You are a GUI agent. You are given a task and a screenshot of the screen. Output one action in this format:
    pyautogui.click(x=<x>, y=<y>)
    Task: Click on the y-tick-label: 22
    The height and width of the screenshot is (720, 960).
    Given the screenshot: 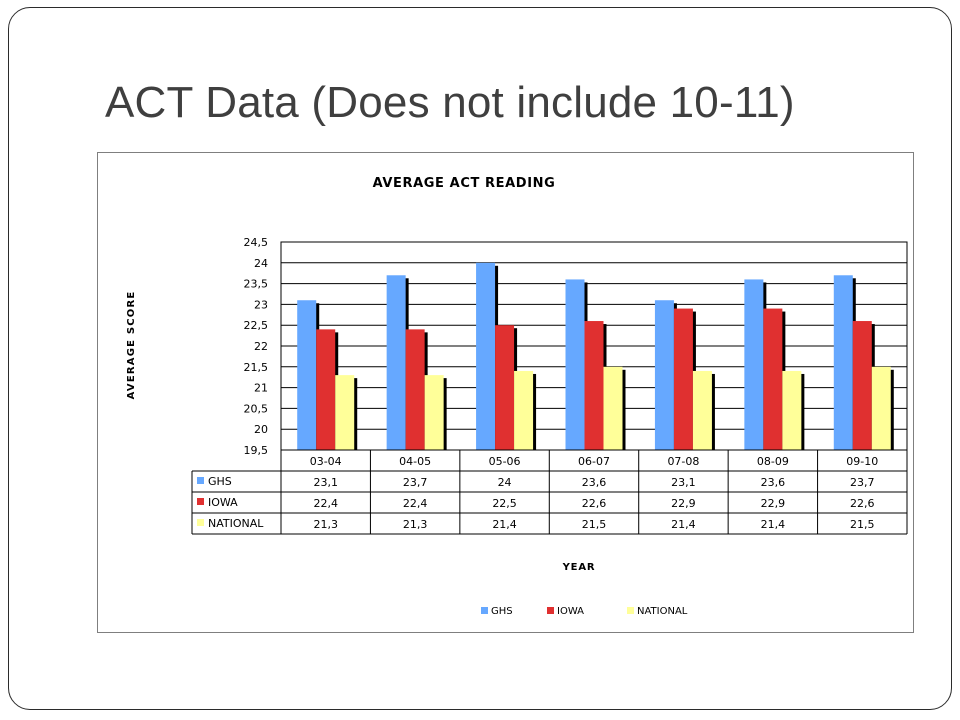 What is the action you would take?
    pyautogui.click(x=261, y=346)
    